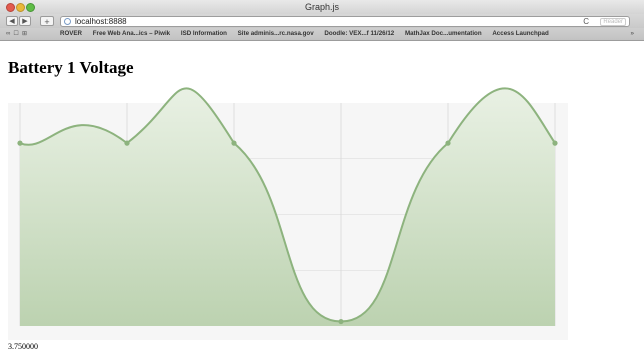 The height and width of the screenshot is (354, 644). I want to click on reload-button: C, so click(586, 21).